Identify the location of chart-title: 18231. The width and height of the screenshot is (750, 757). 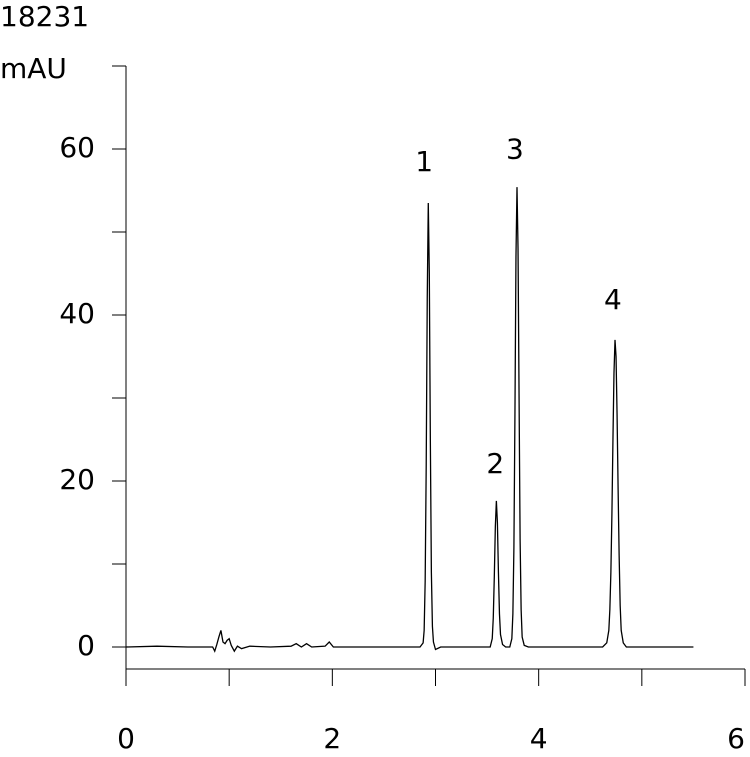
(44, 16).